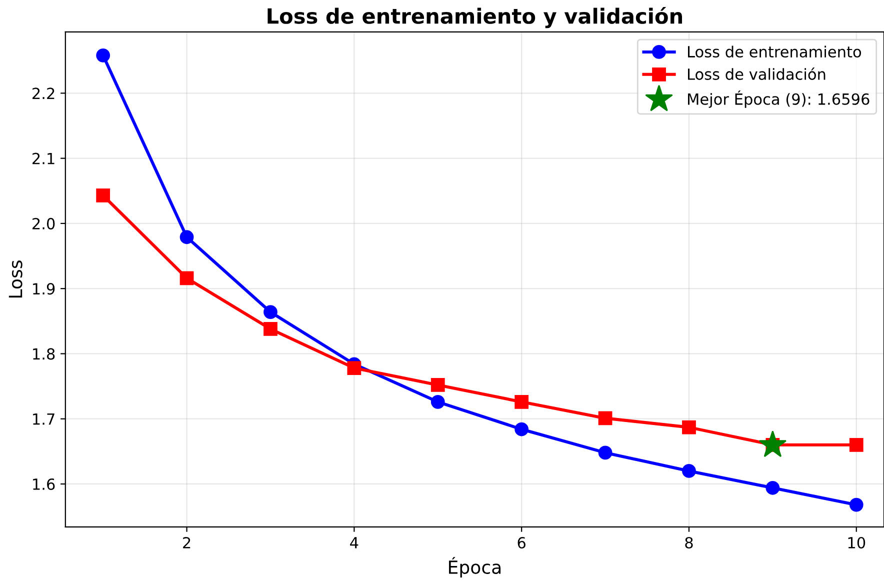 The height and width of the screenshot is (581, 884). What do you see at coordinates (522, 542) in the screenshot?
I see `x-tick-label: 6` at bounding box center [522, 542].